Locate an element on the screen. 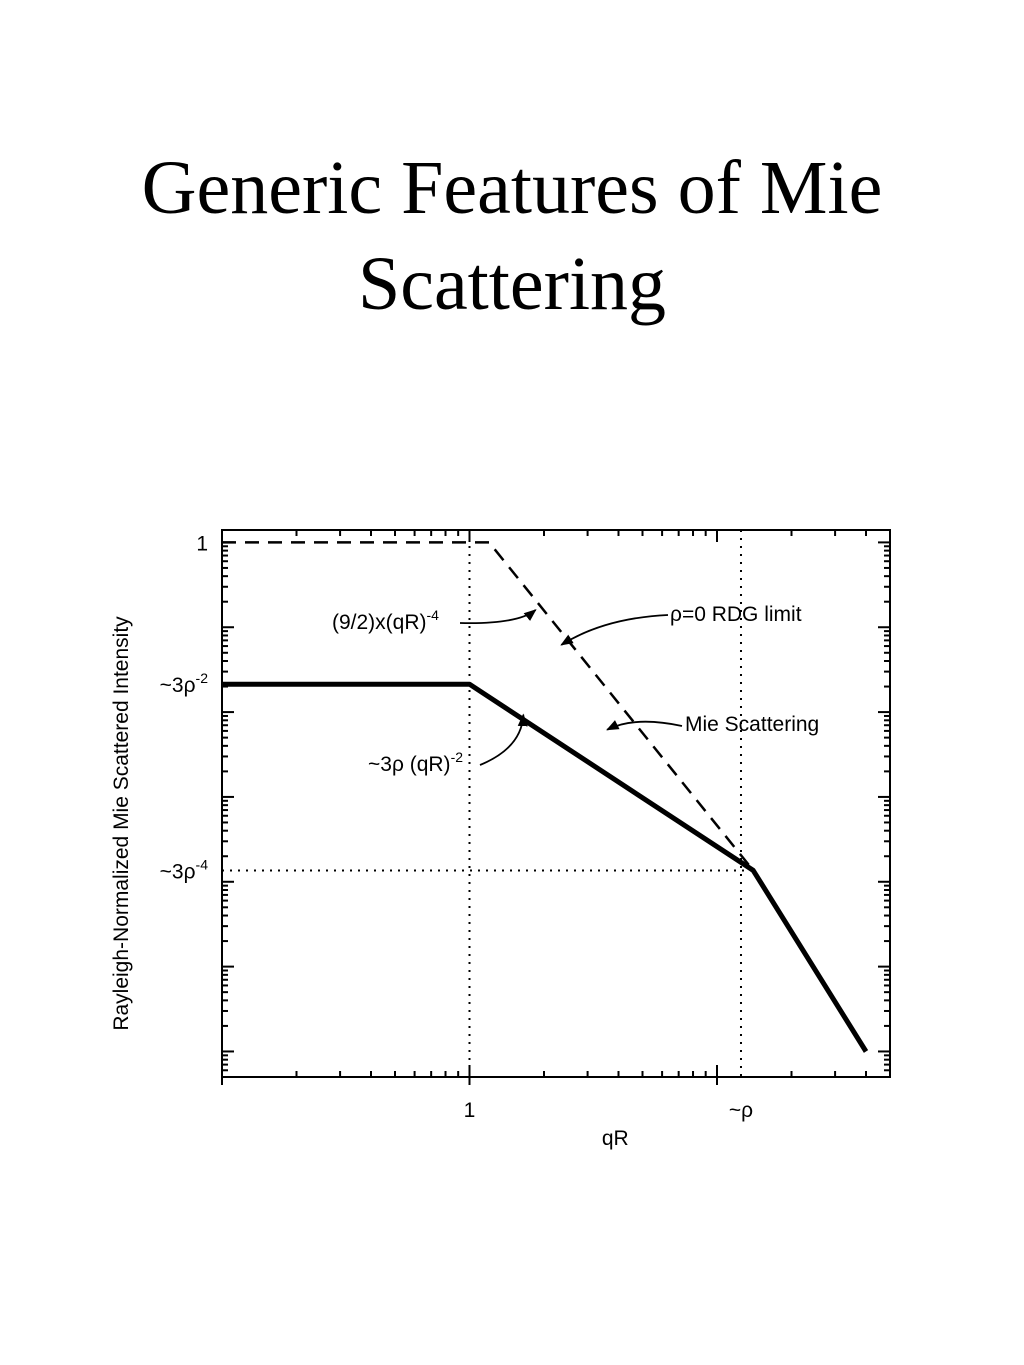 This screenshot has width=1024, height=1365. annotation-text: ρ=0 RDG limit is located at coordinates (736, 614).